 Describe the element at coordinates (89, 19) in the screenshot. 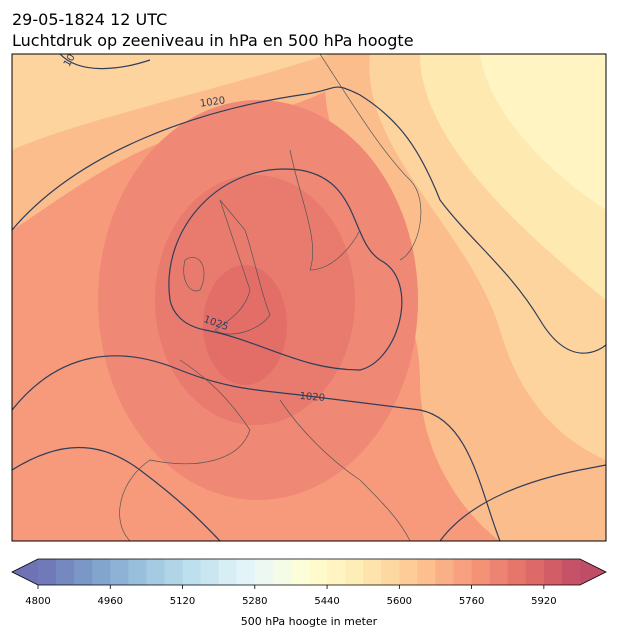

I see `title: 29-05-1824 12 UTC` at that location.